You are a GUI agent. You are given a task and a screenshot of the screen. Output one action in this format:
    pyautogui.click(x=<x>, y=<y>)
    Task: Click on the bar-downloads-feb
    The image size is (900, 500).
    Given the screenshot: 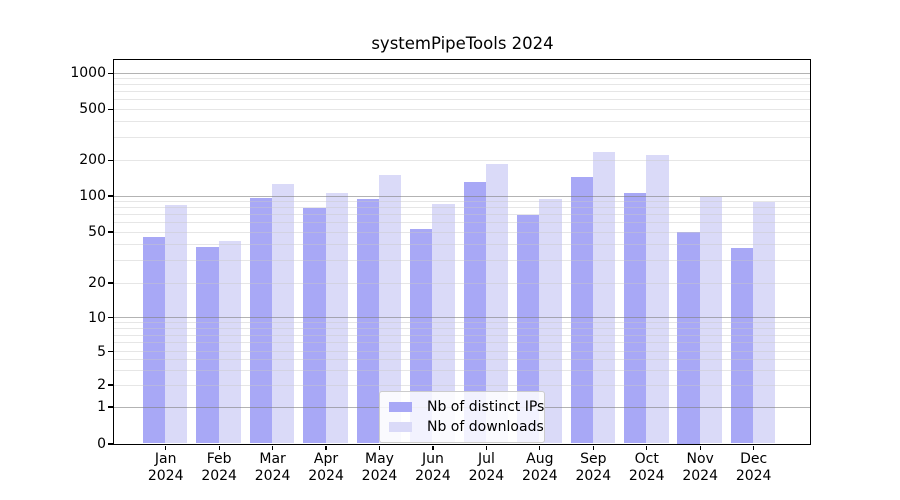 What is the action you would take?
    pyautogui.click(x=229, y=342)
    